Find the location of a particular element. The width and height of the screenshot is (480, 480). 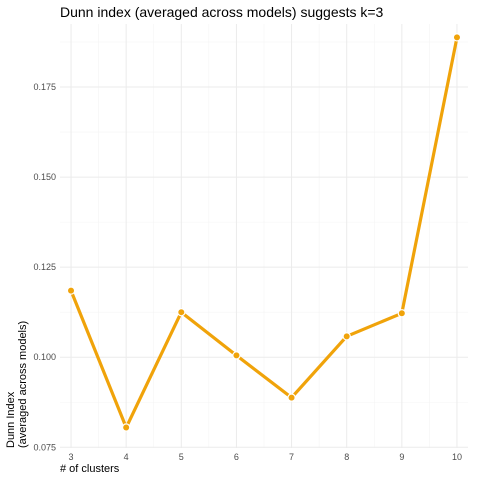

y-axis-title: Dunn Index (averaged across models) is located at coordinates (17, 384).